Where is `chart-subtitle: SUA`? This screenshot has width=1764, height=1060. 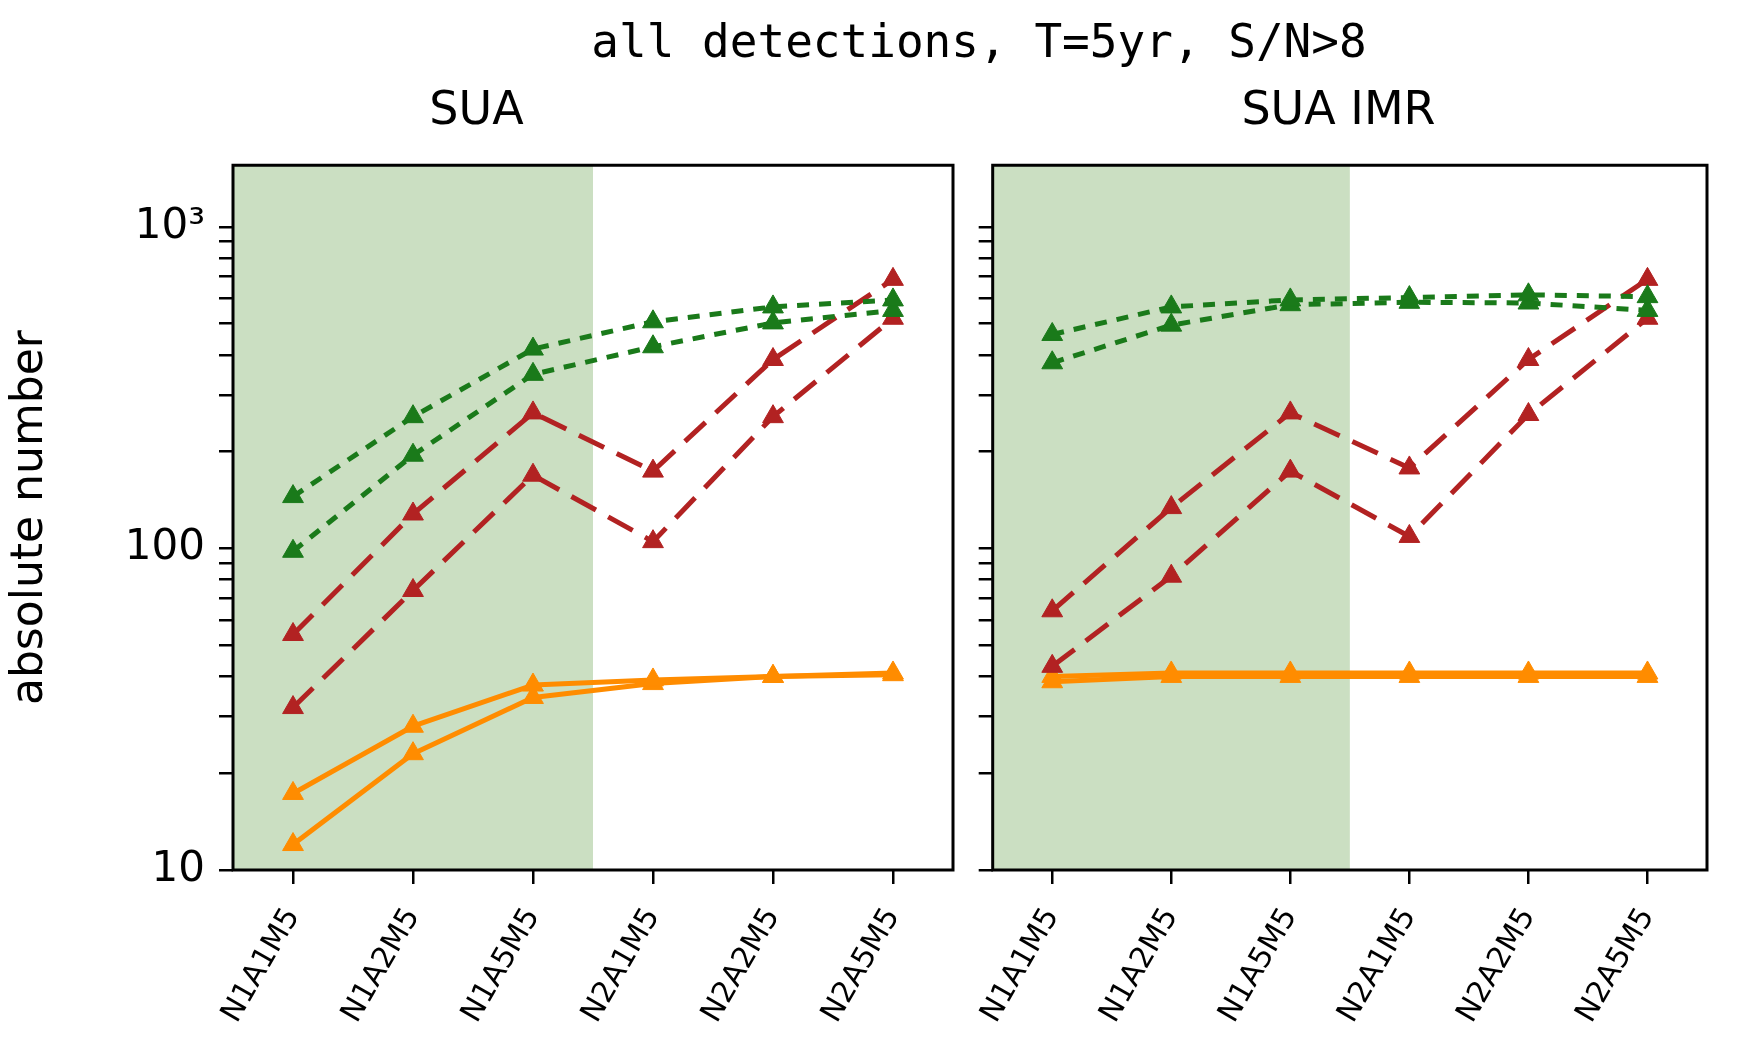
chart-subtitle: SUA is located at coordinates (477, 107).